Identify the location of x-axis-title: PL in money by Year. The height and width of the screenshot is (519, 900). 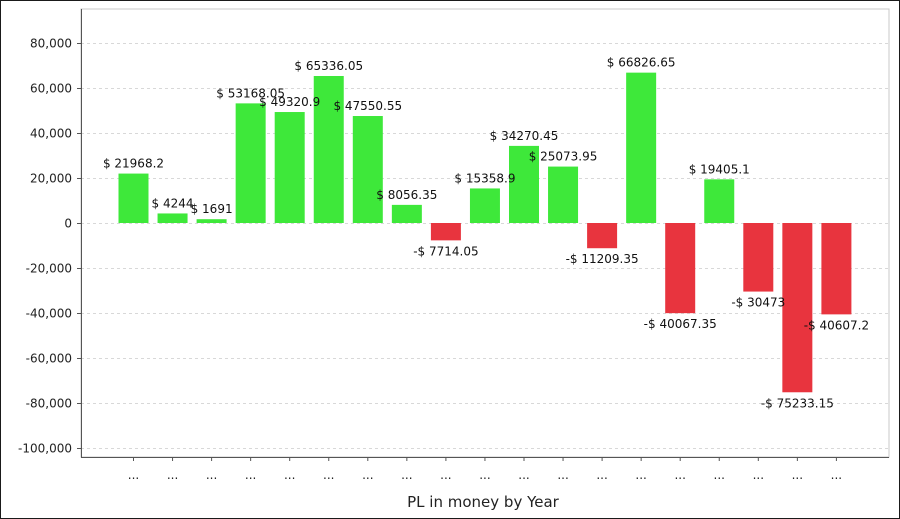
(483, 502).